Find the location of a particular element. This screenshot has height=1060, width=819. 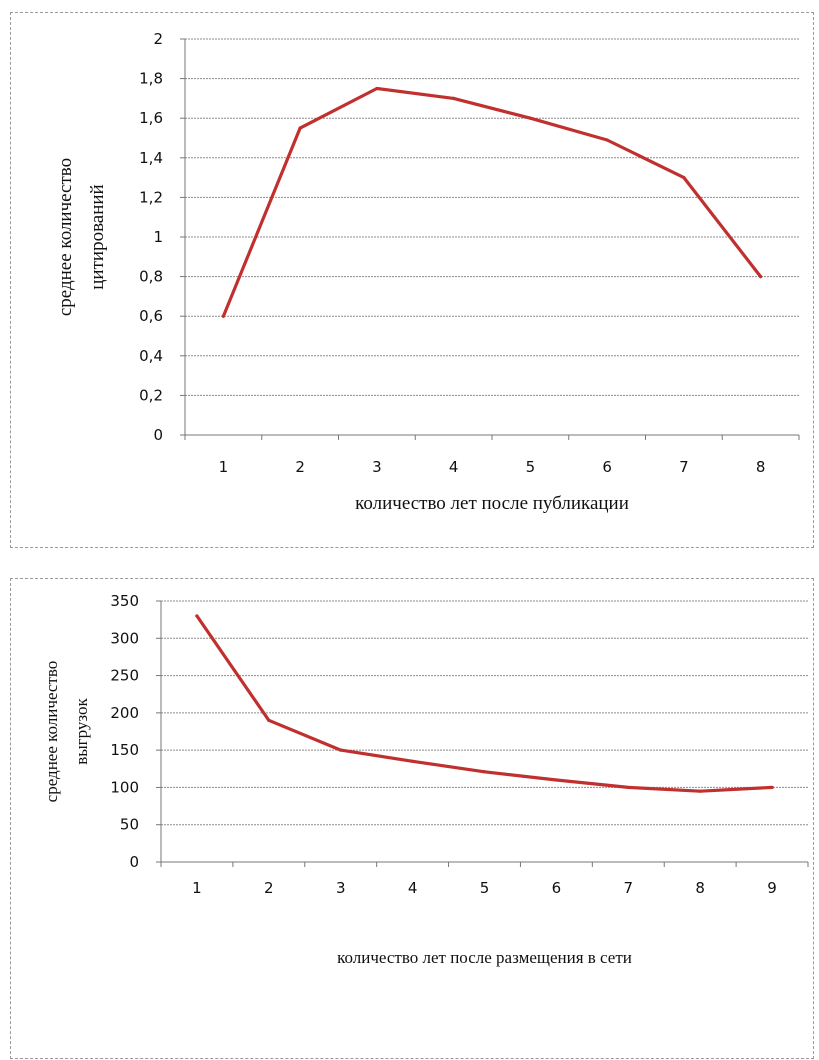

y-tick-label: 1,2 is located at coordinates (151, 197).